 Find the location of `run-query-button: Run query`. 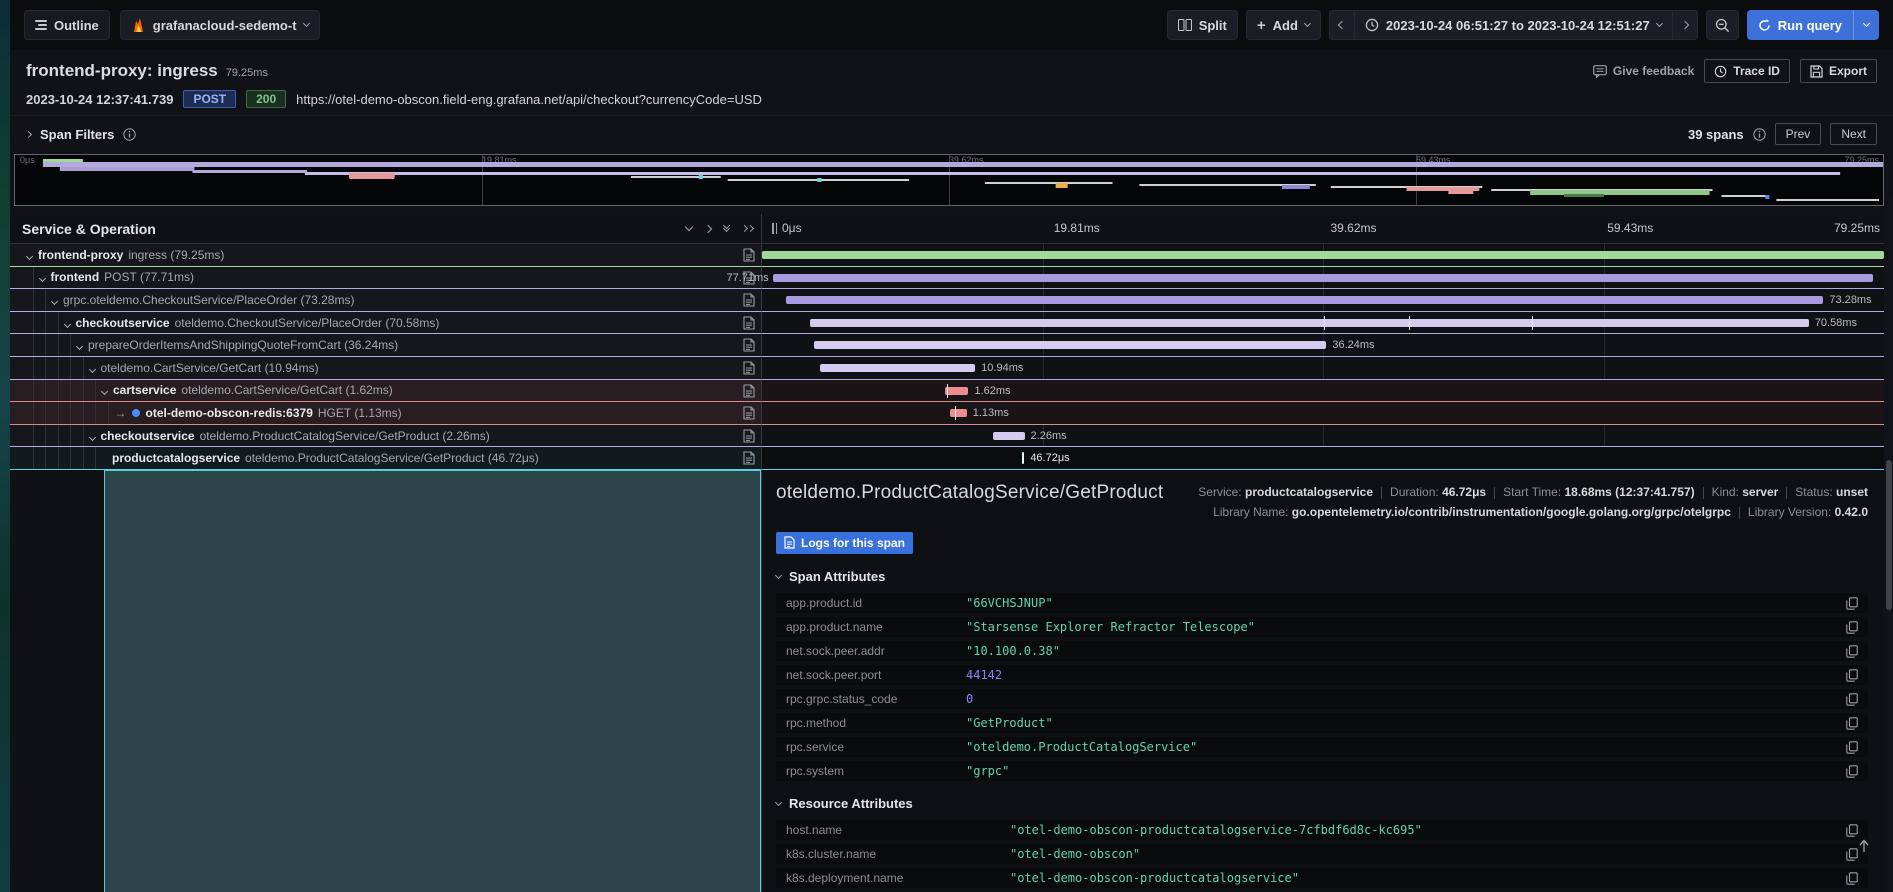

run-query-button: Run query is located at coordinates (1812, 25).